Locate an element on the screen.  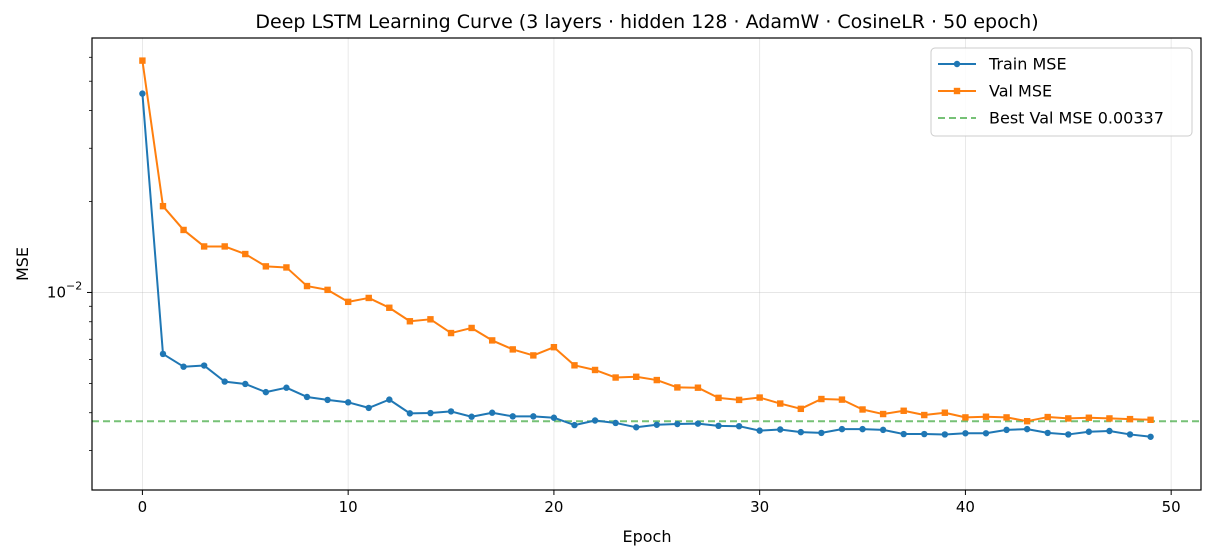
legend-label: Val MSE is located at coordinates (1020, 91).